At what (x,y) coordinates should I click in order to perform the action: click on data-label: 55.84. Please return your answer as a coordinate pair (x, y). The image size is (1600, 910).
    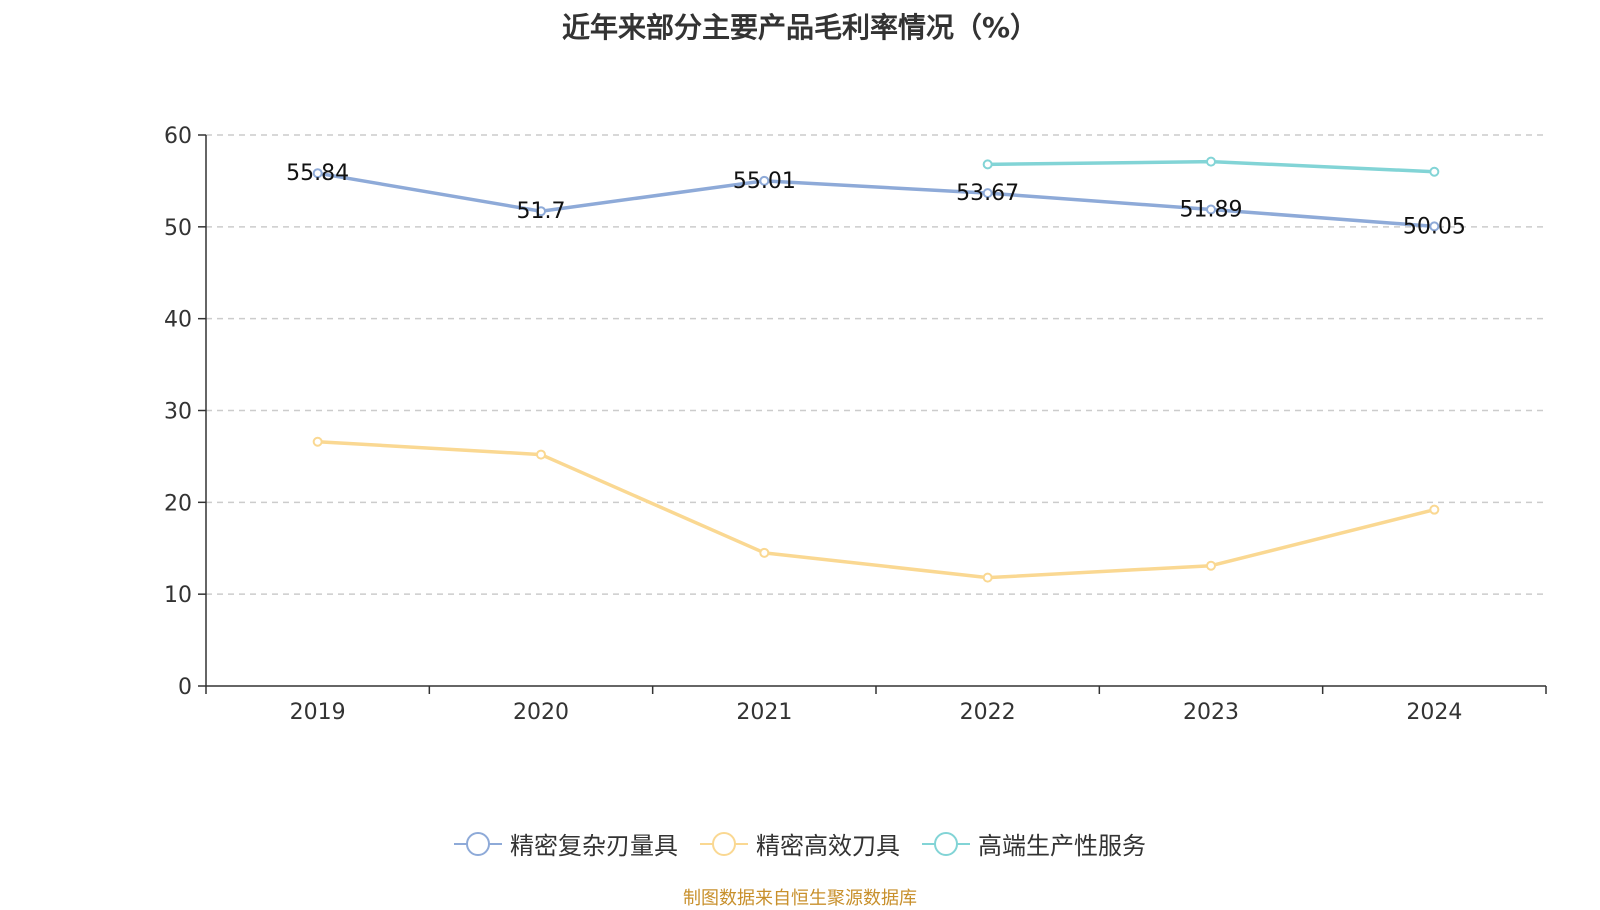
    Looking at the image, I should click on (317, 173).